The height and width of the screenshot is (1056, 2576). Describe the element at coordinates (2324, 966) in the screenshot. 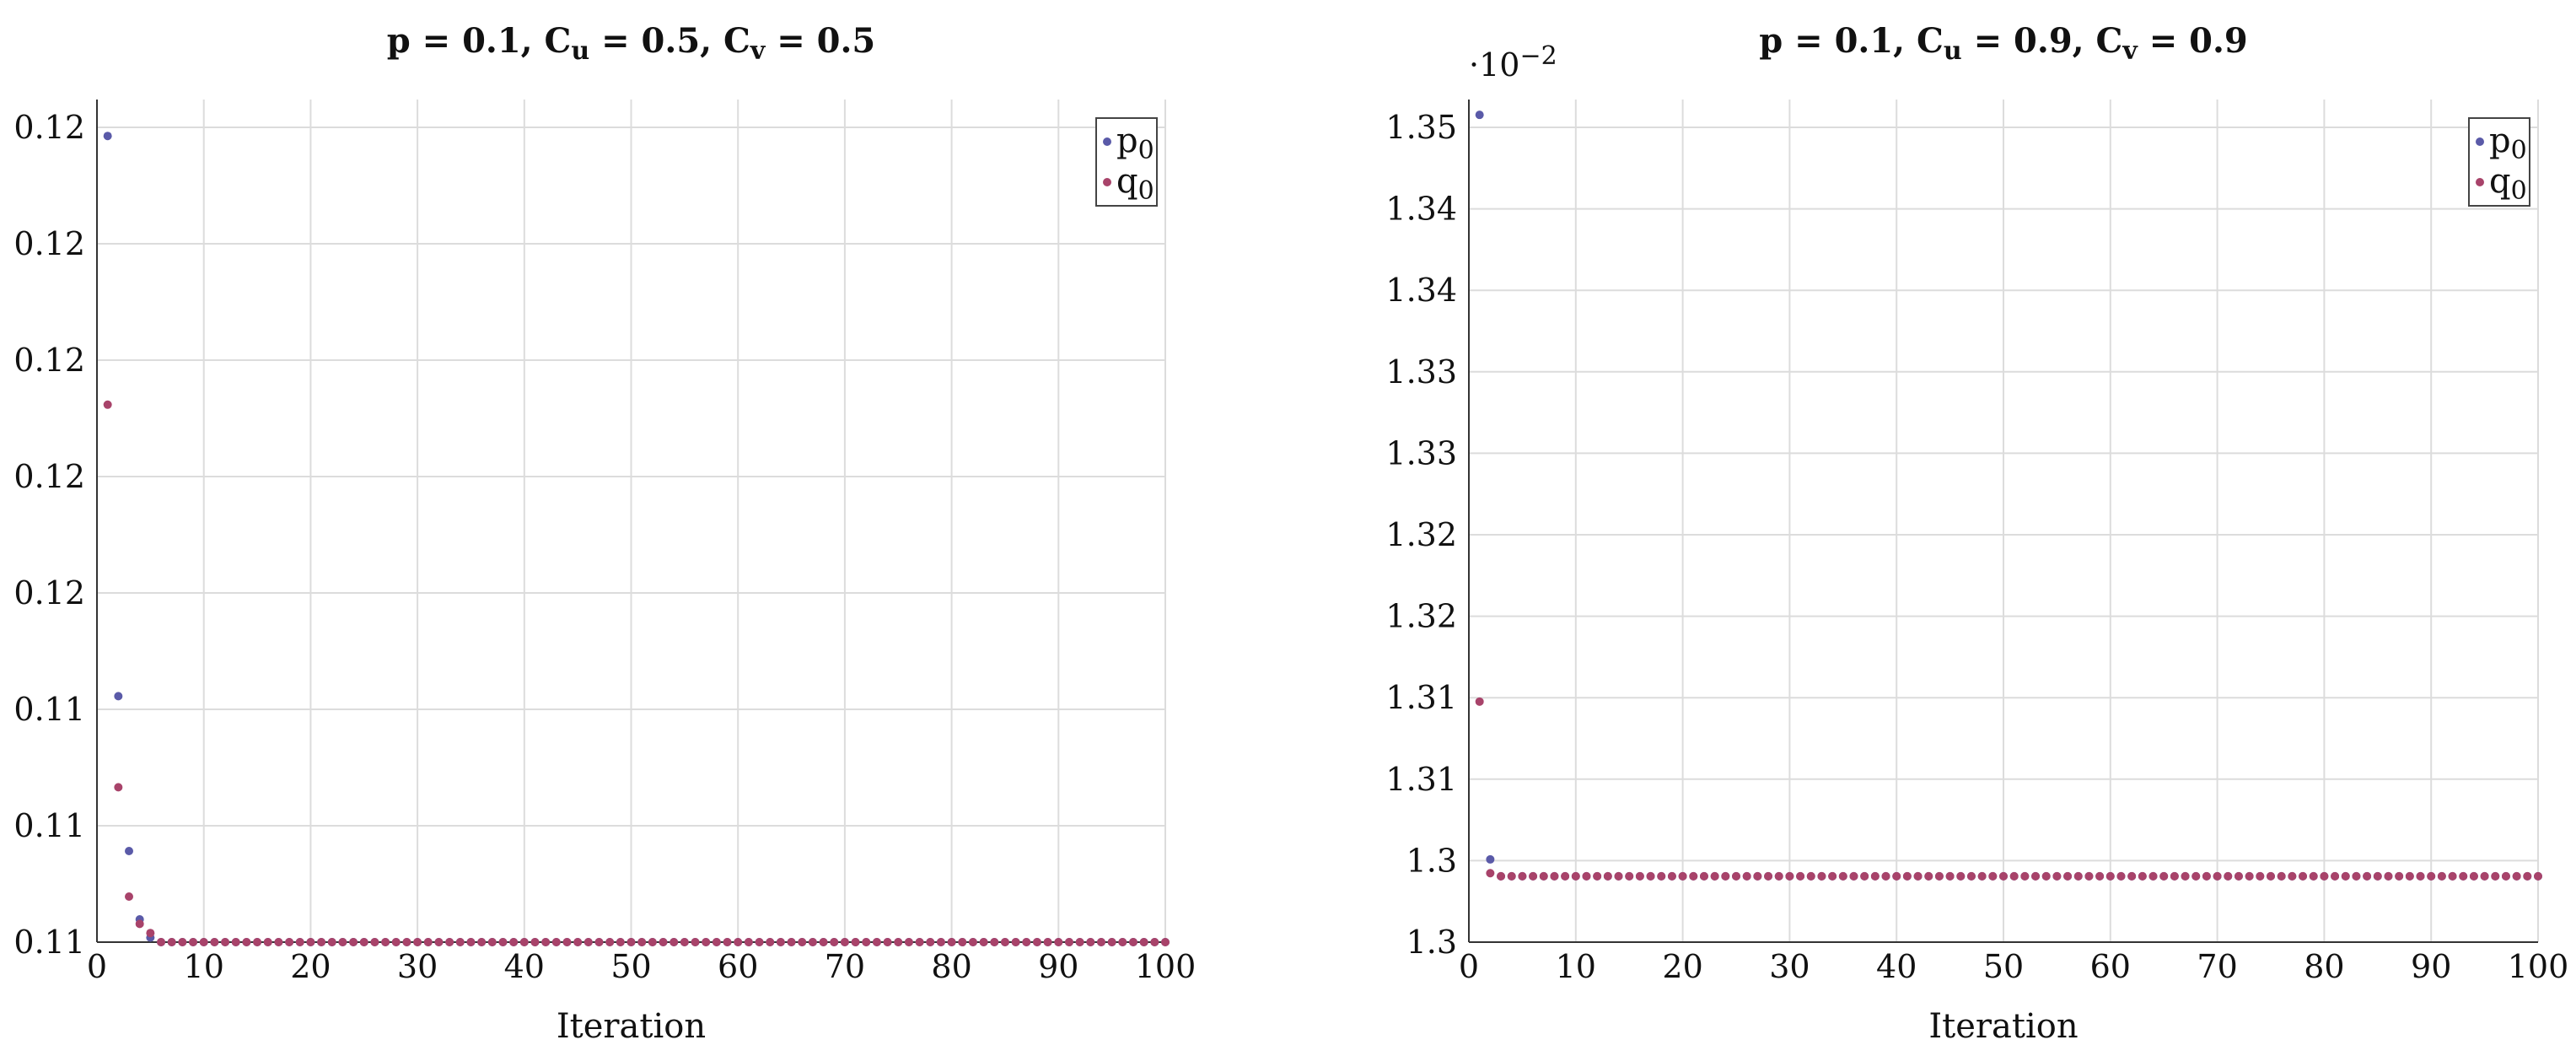

I see `x-tick-label: 80` at that location.